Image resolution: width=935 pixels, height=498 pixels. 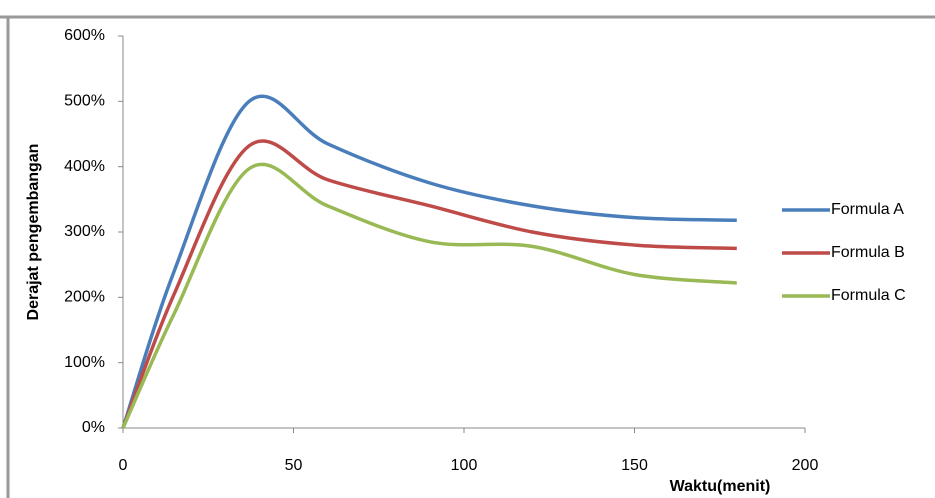 What do you see at coordinates (294, 465) in the screenshot?
I see `x-tick-label: 50` at bounding box center [294, 465].